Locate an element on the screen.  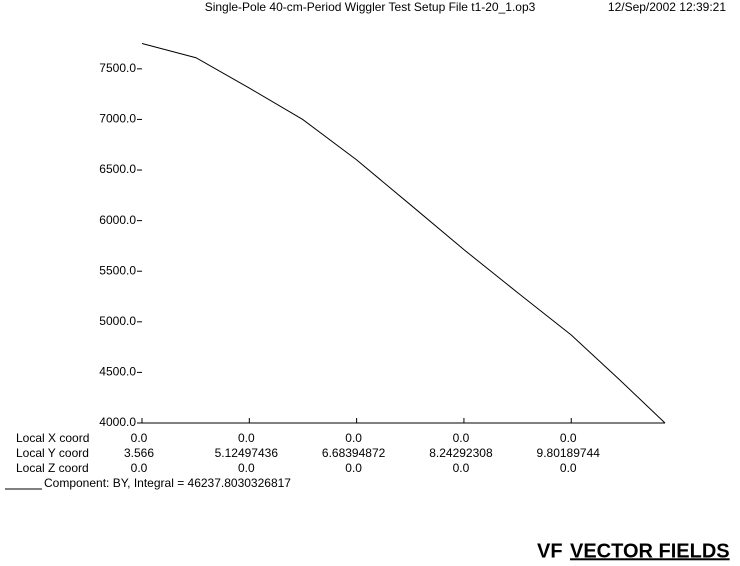
y-tick-label: 5000.0 is located at coordinates (117, 321).